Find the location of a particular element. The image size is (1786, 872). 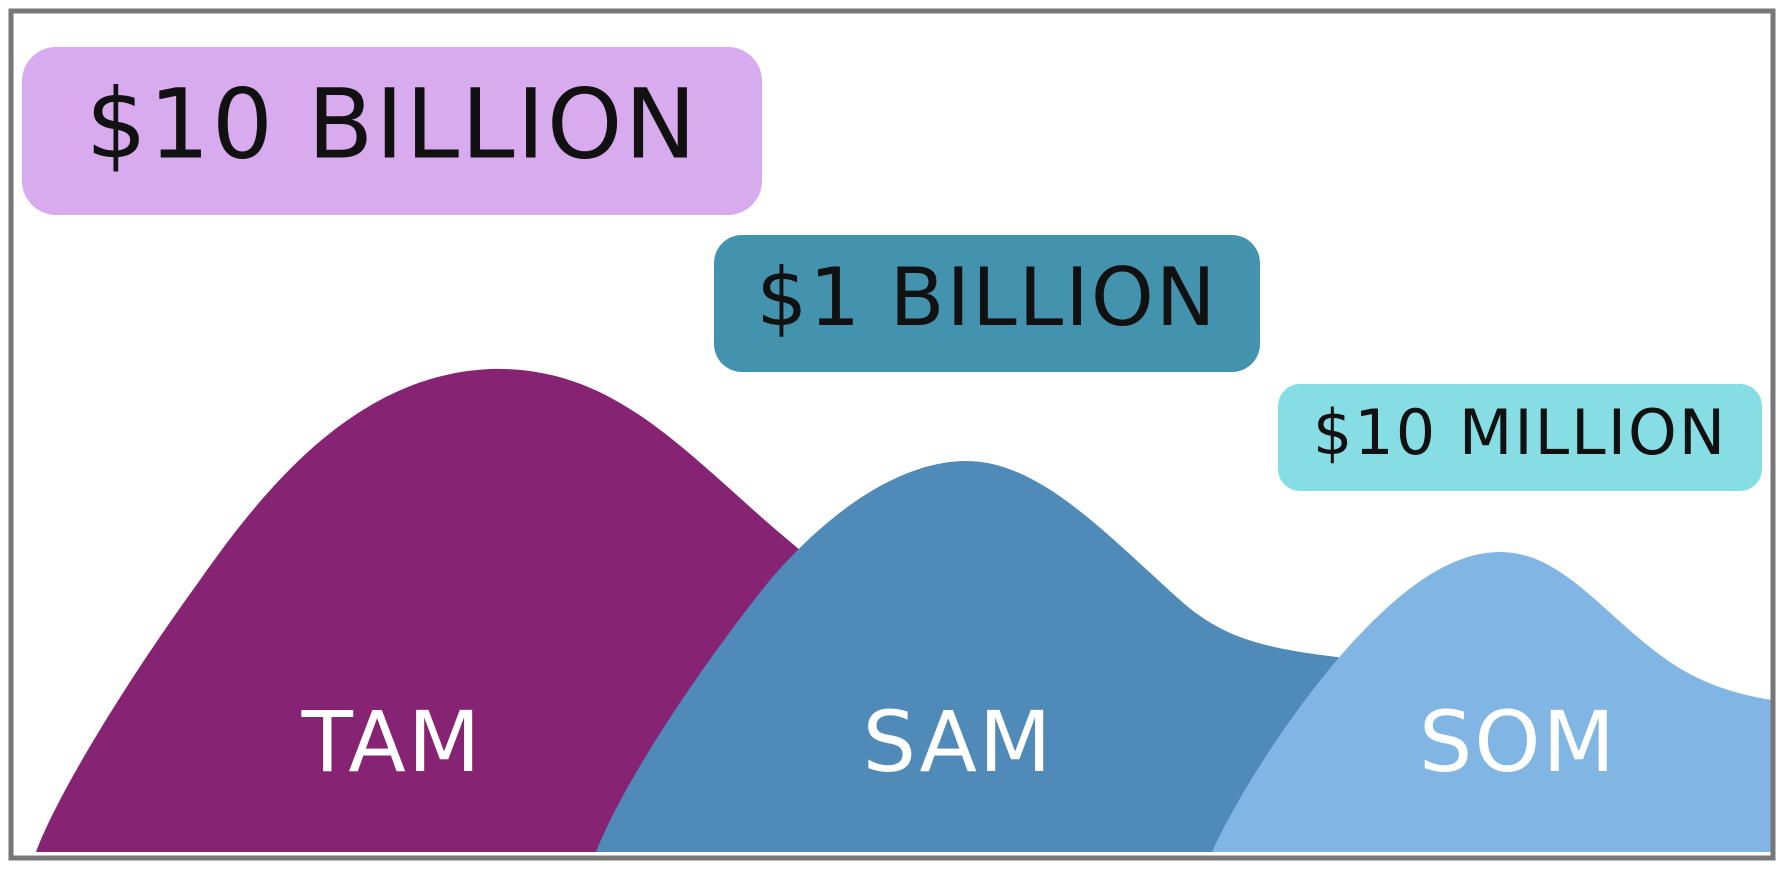

som-hill is located at coordinates (1492, 702).